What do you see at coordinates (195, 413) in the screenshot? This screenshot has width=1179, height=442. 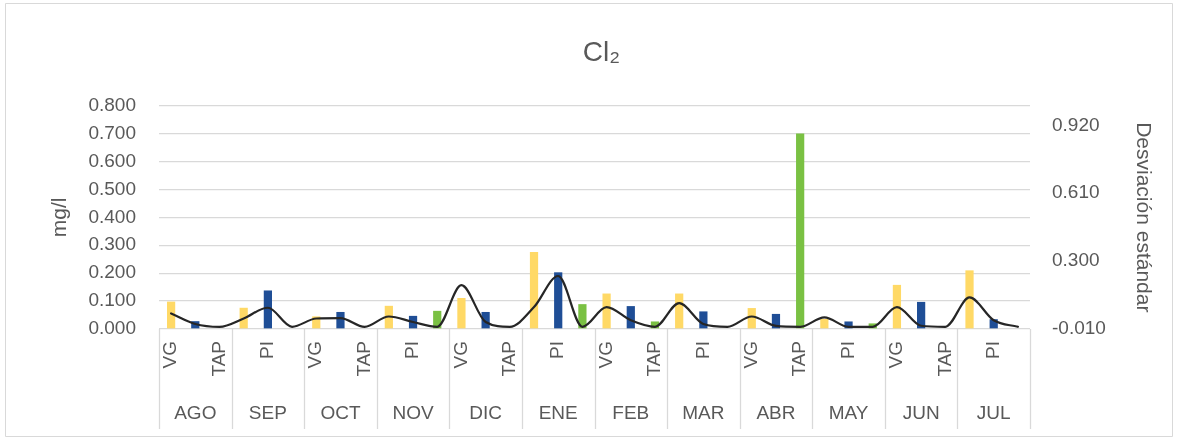 I see `text: AGO` at bounding box center [195, 413].